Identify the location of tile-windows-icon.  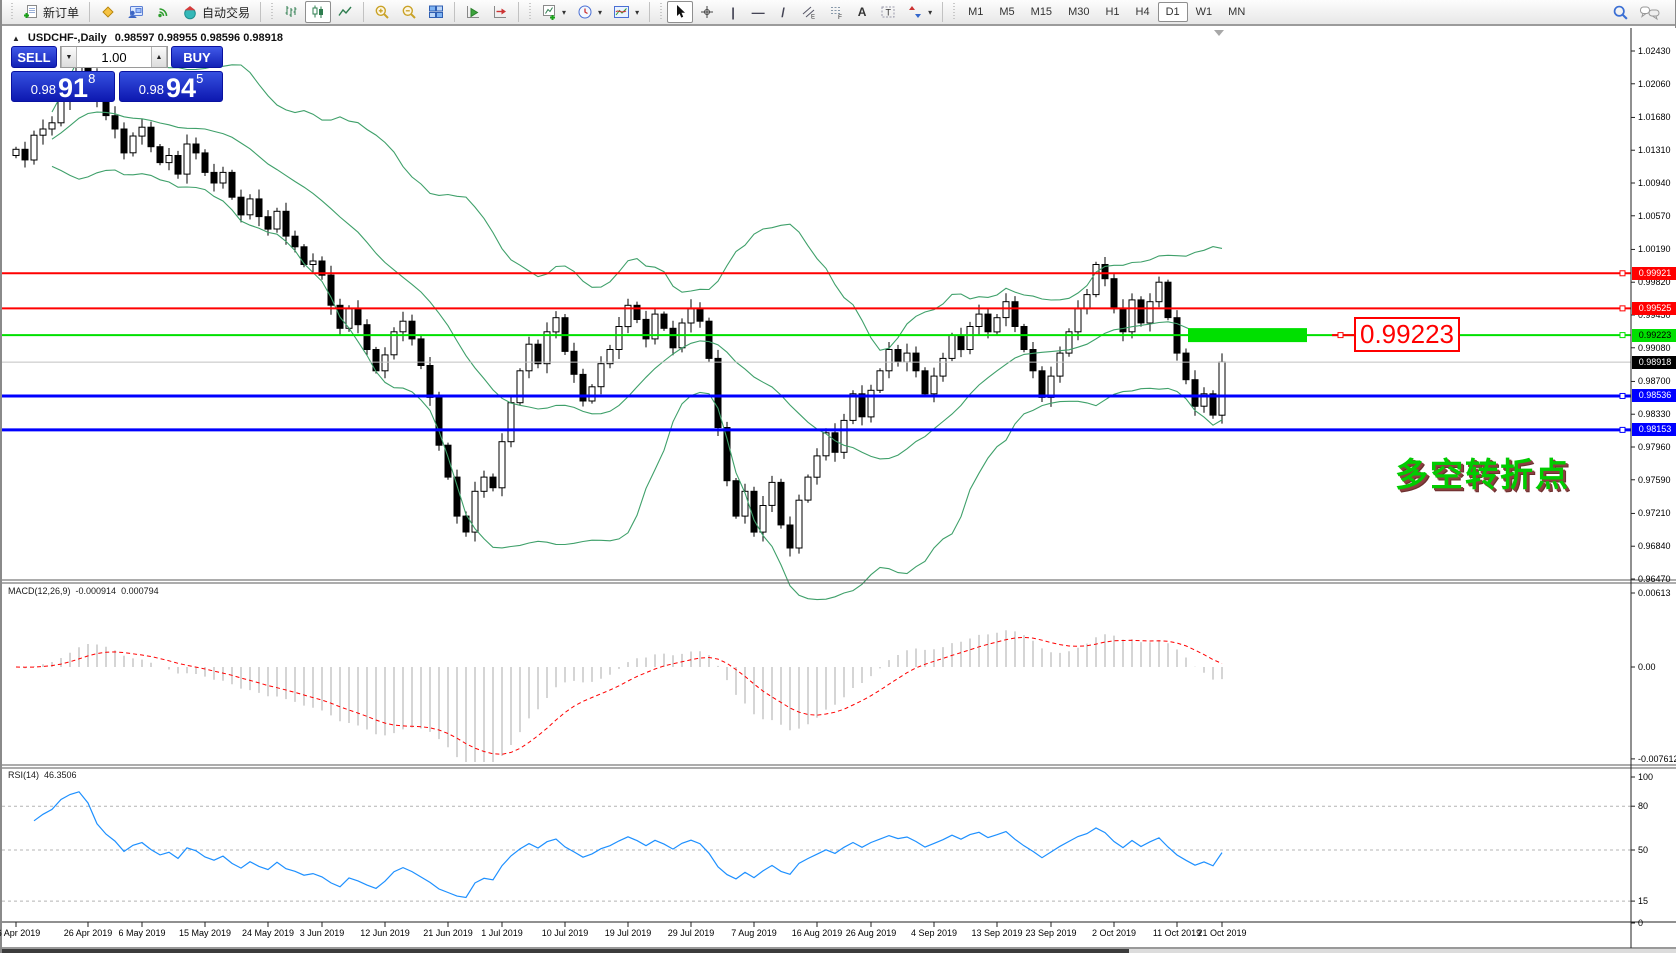
(436, 11).